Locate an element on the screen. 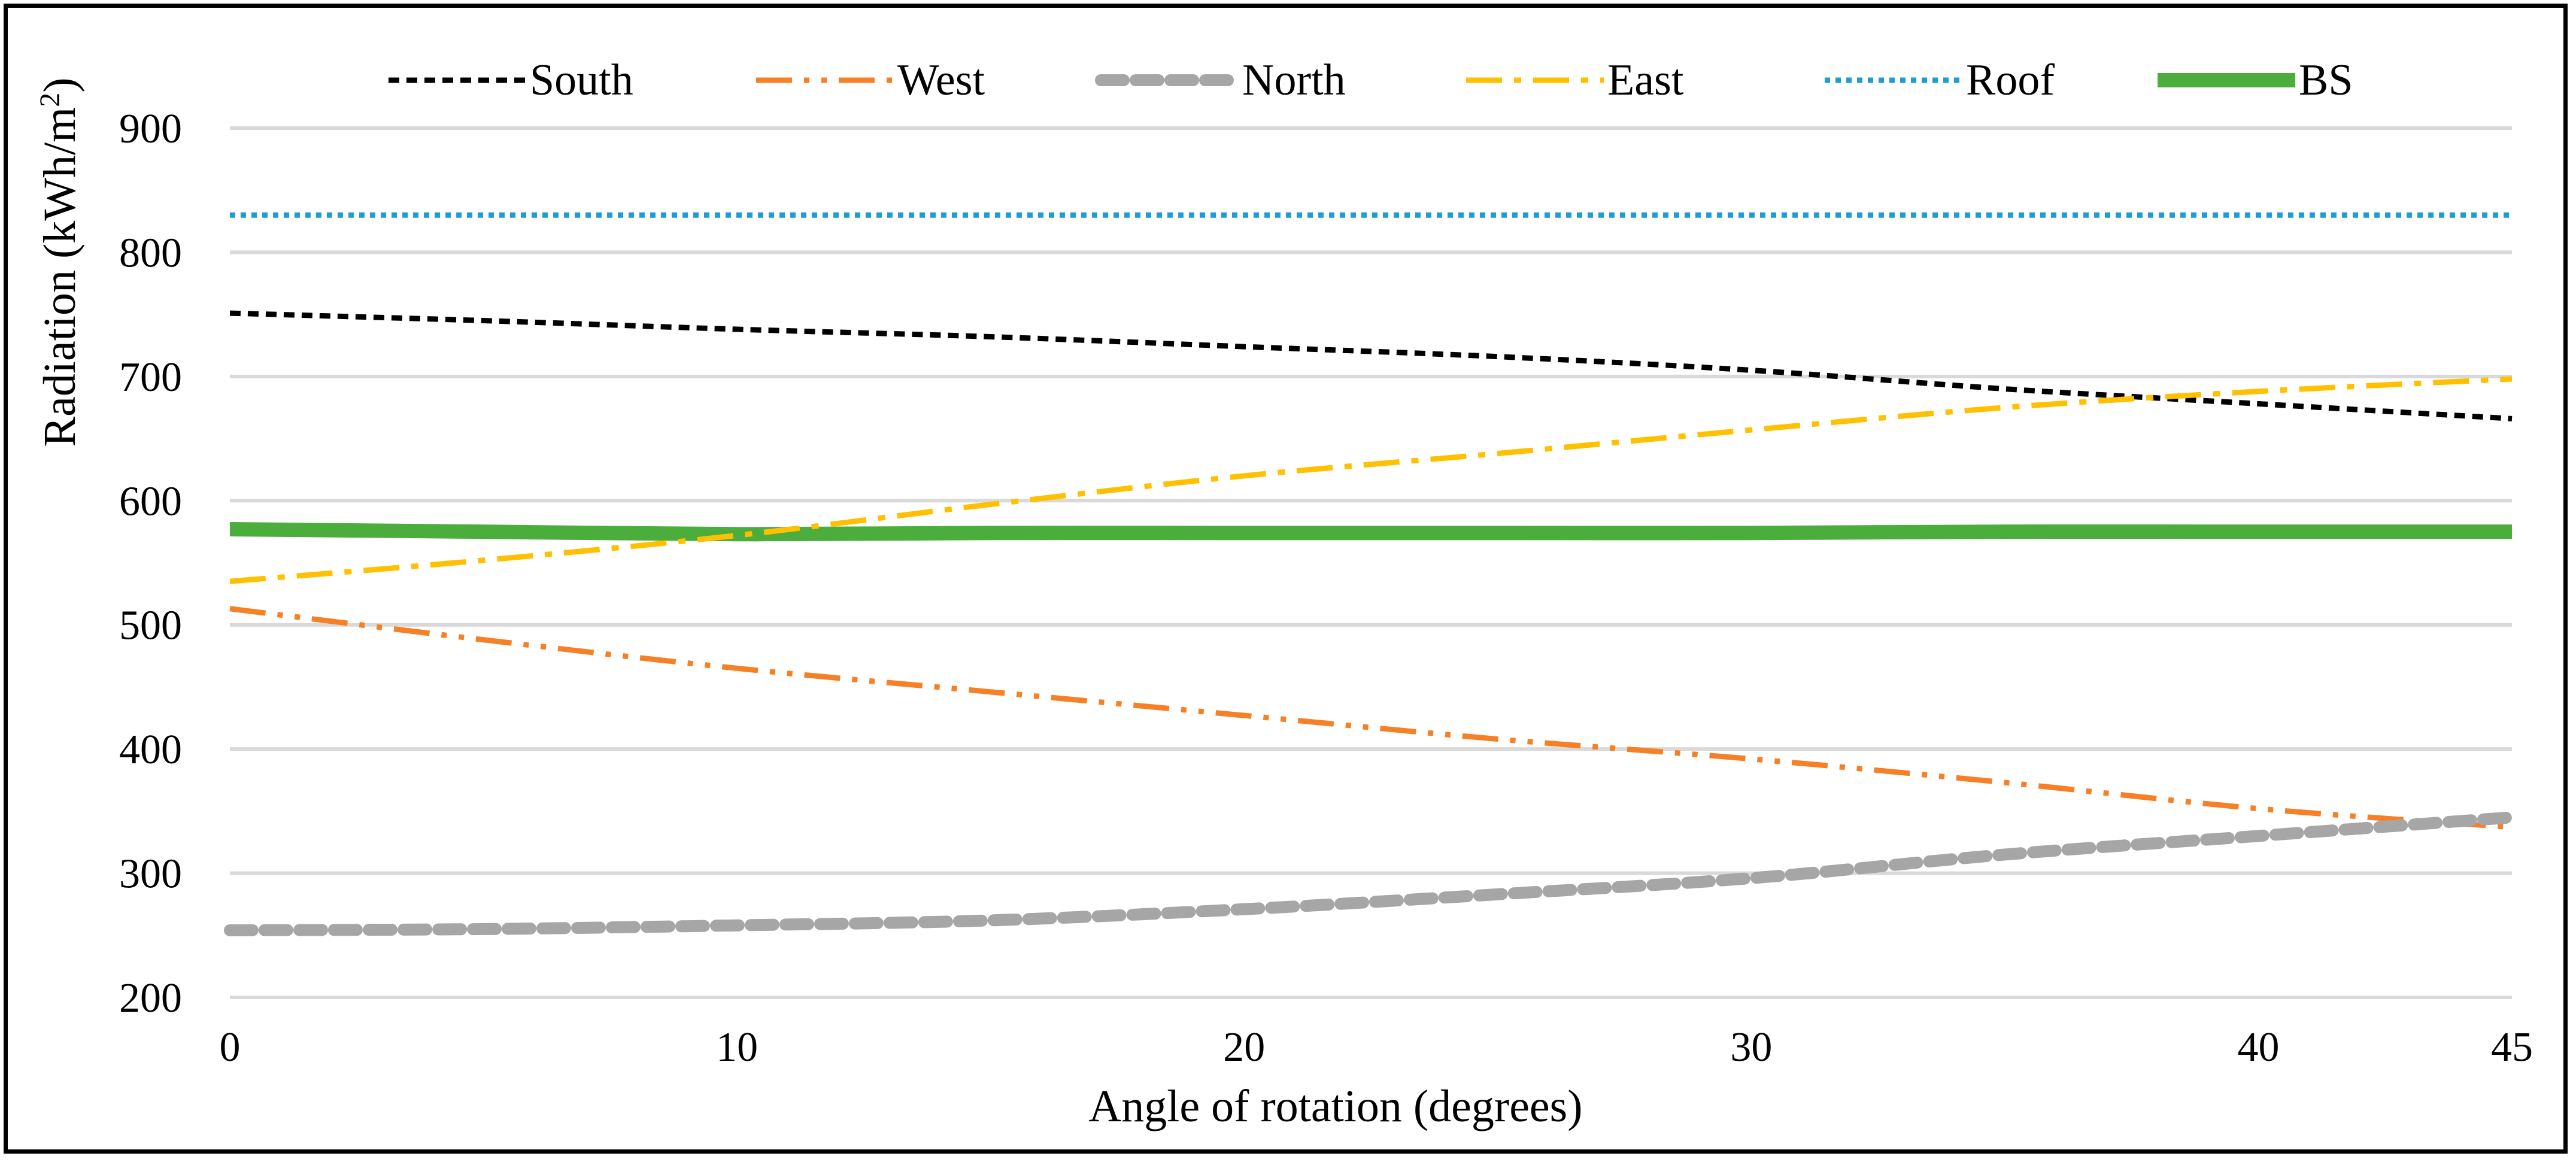 The height and width of the screenshot is (1162, 2576). y-axis-tick-labels: 200 300 400 500 600 700 800 900 is located at coordinates (150, 563).